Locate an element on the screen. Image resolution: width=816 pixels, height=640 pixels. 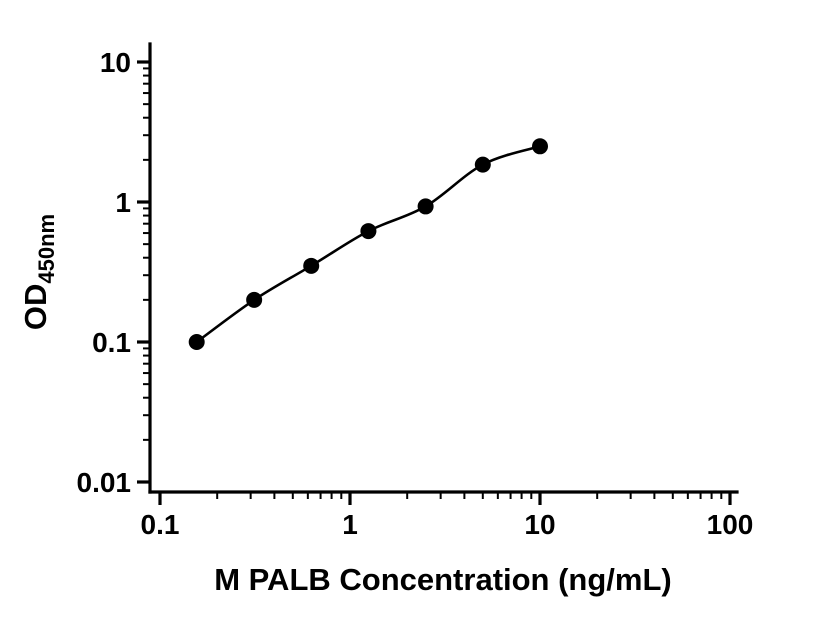
x-tick-label: 10 is located at coordinates (539, 524).